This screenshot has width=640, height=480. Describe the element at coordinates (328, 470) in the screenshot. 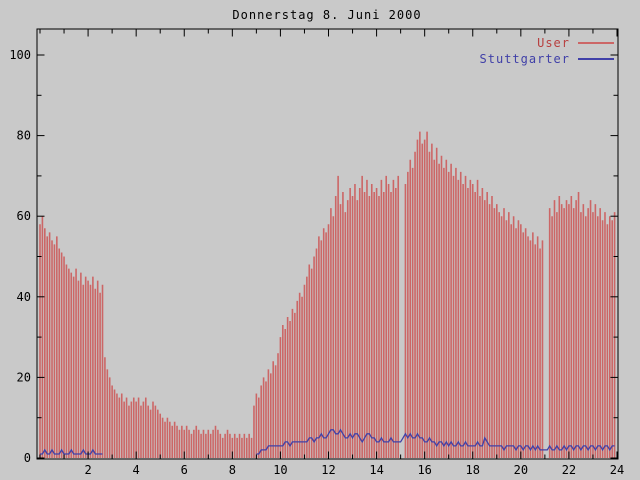

I see `x-tick-label: 12` at that location.